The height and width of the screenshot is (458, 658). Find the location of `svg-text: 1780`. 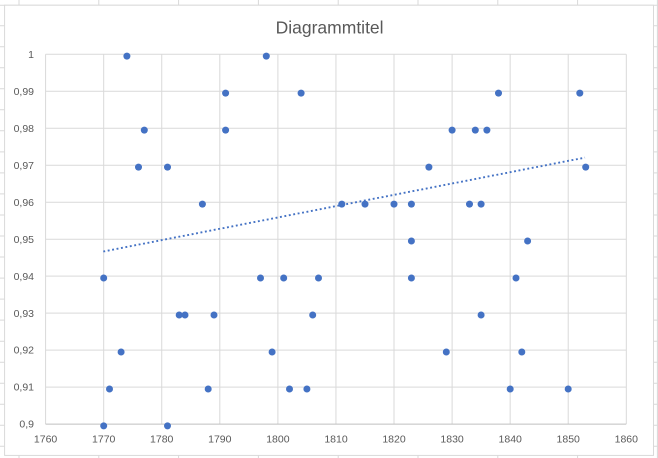

svg-text: 1780 is located at coordinates (162, 439).